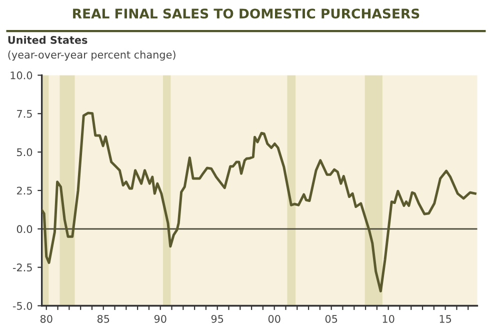 The width and height of the screenshot is (492, 327). I want to click on x-tick-label: 10, so click(388, 318).